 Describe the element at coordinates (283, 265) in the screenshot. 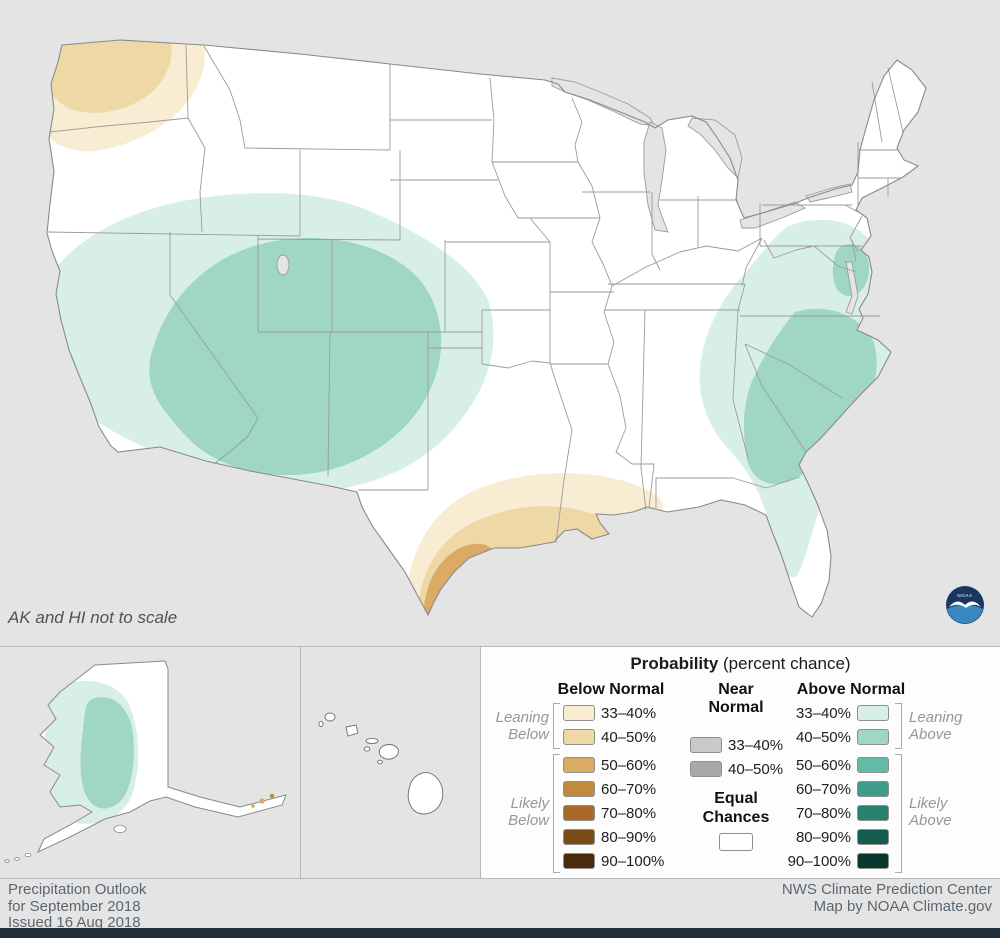

I see `great-salt-lake` at that location.